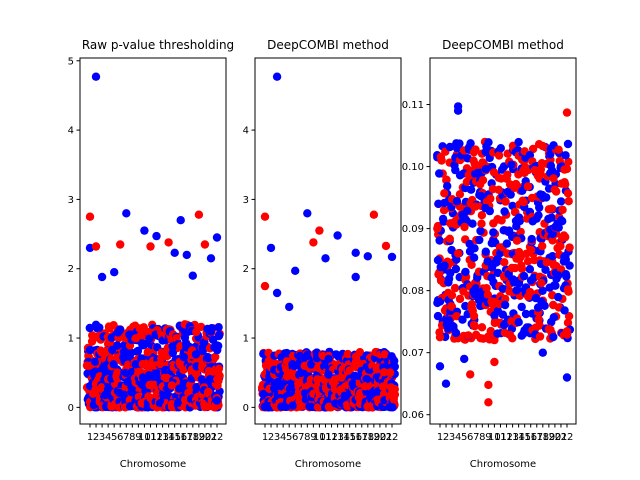 The image size is (640, 480). What do you see at coordinates (158, 45) in the screenshot?
I see `panel-title: Raw p-value thresholding` at bounding box center [158, 45].